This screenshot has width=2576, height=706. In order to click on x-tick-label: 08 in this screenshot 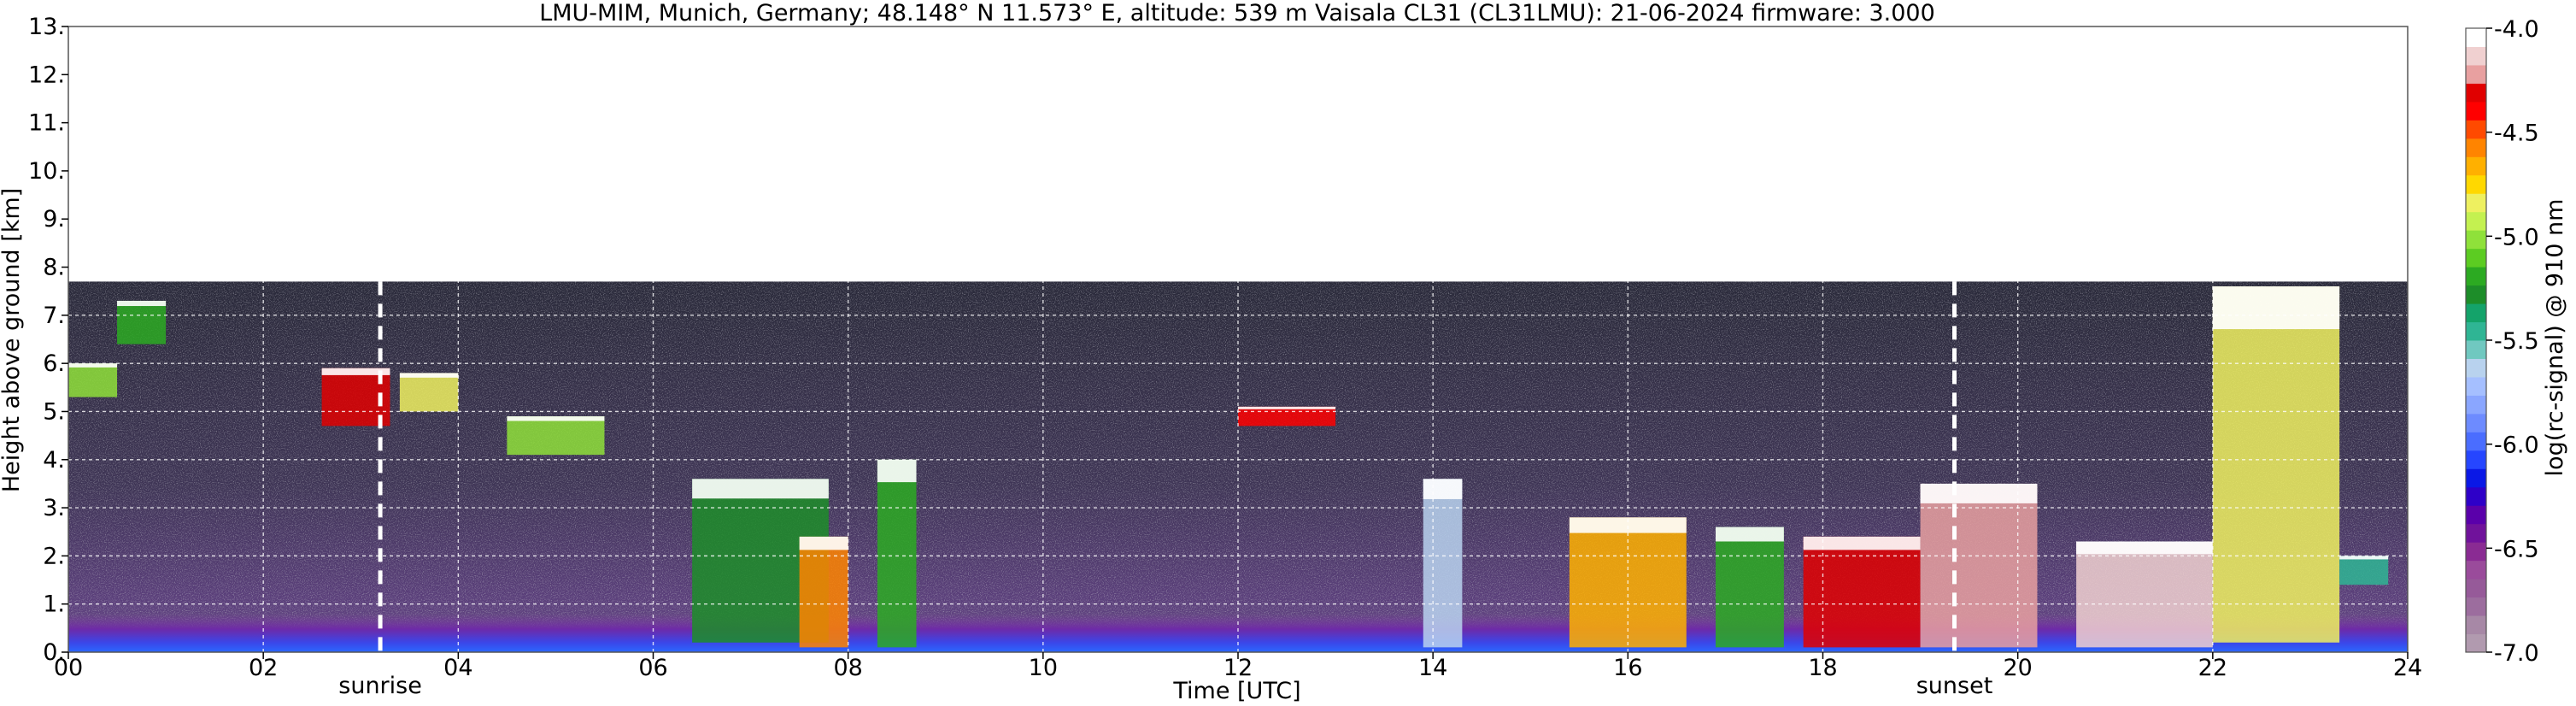, I will do `click(847, 668)`.